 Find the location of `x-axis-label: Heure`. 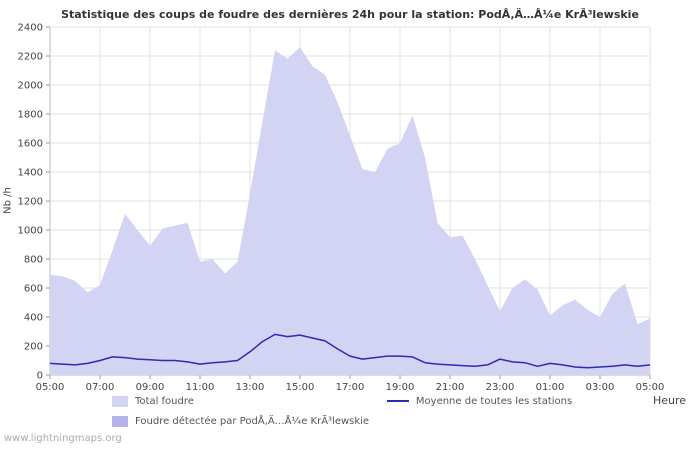

x-axis-label: Heure is located at coordinates (669, 400).